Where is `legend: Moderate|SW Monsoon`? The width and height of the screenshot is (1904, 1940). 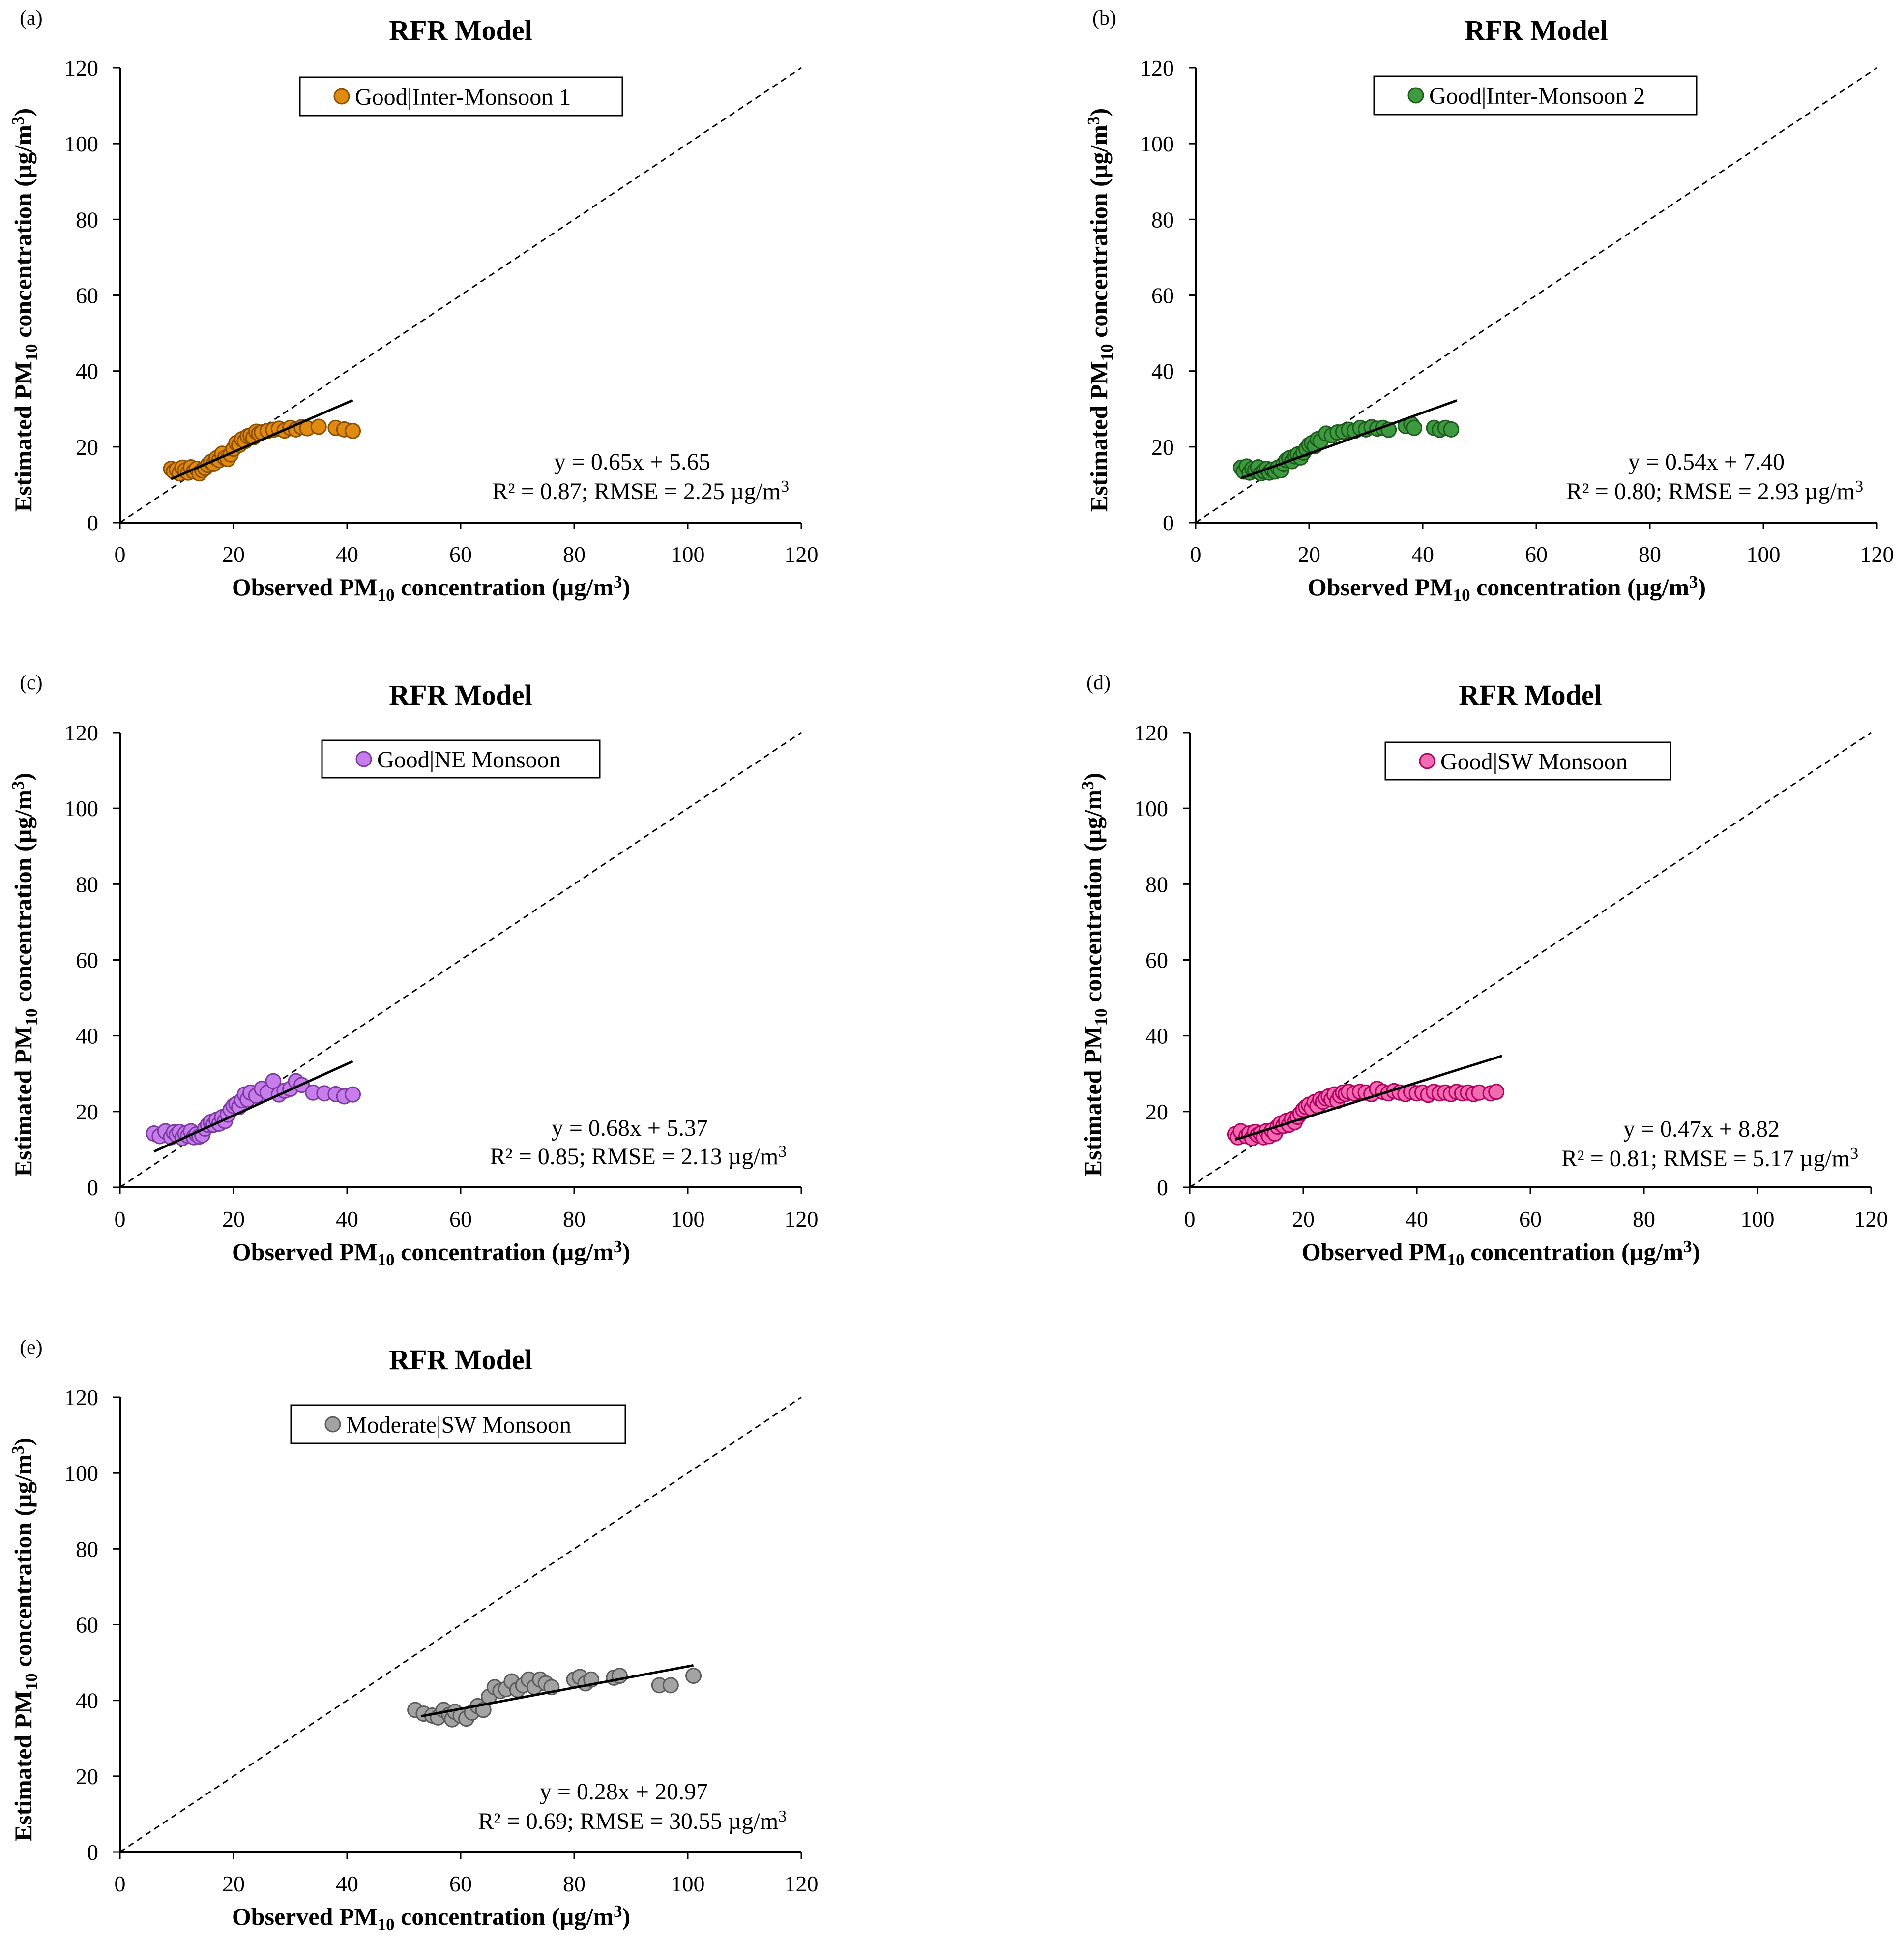 legend: Moderate|SW Monsoon is located at coordinates (458, 1424).